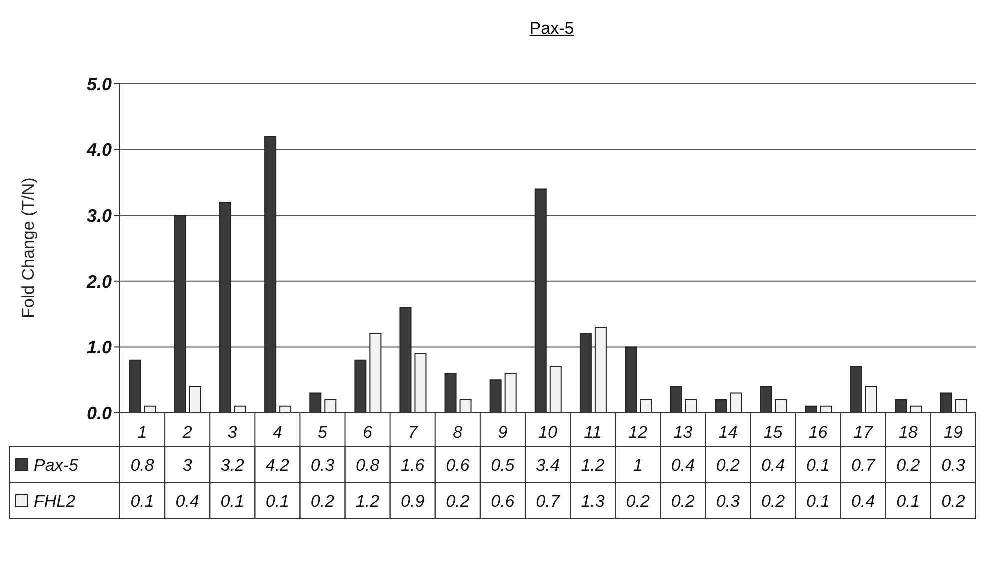 The image size is (992, 575). What do you see at coordinates (413, 501) in the screenshot?
I see `data-label: 0.9` at bounding box center [413, 501].